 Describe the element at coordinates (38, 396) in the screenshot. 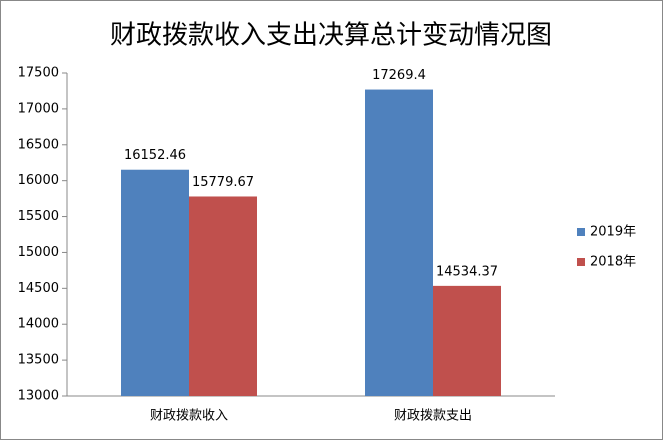

I see `y-tick-label: 13000` at that location.